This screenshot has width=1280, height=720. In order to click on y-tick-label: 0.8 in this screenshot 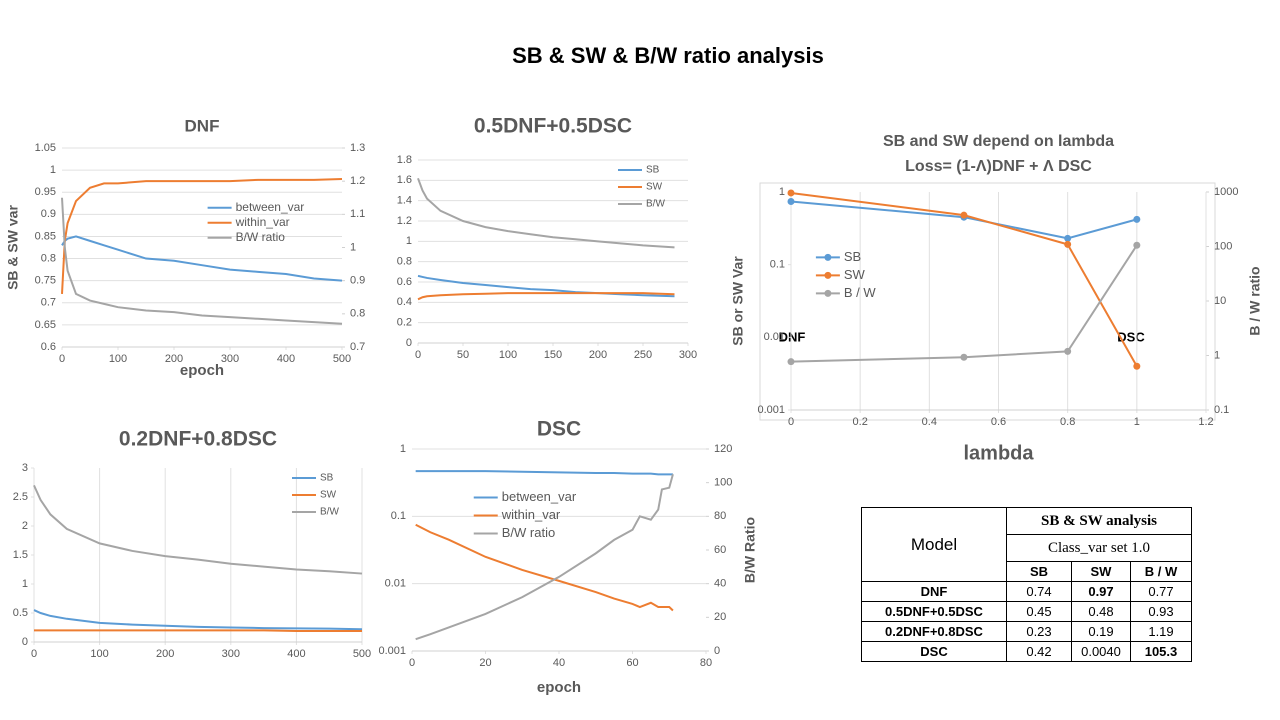, I will do `click(48, 258)`.